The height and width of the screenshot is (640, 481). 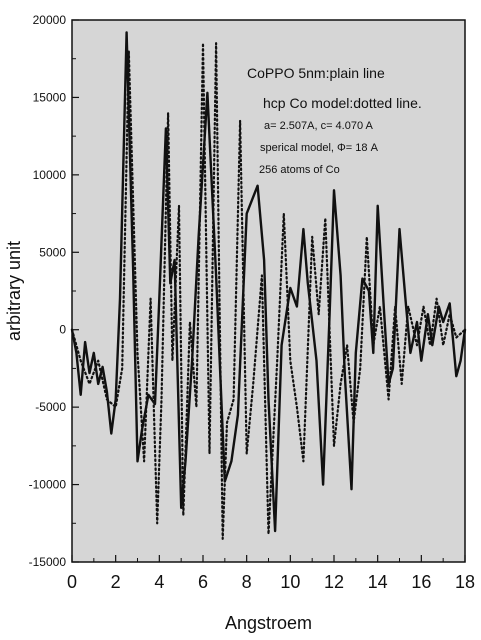 What do you see at coordinates (378, 582) in the screenshot?
I see `x-tick-label: 14` at bounding box center [378, 582].